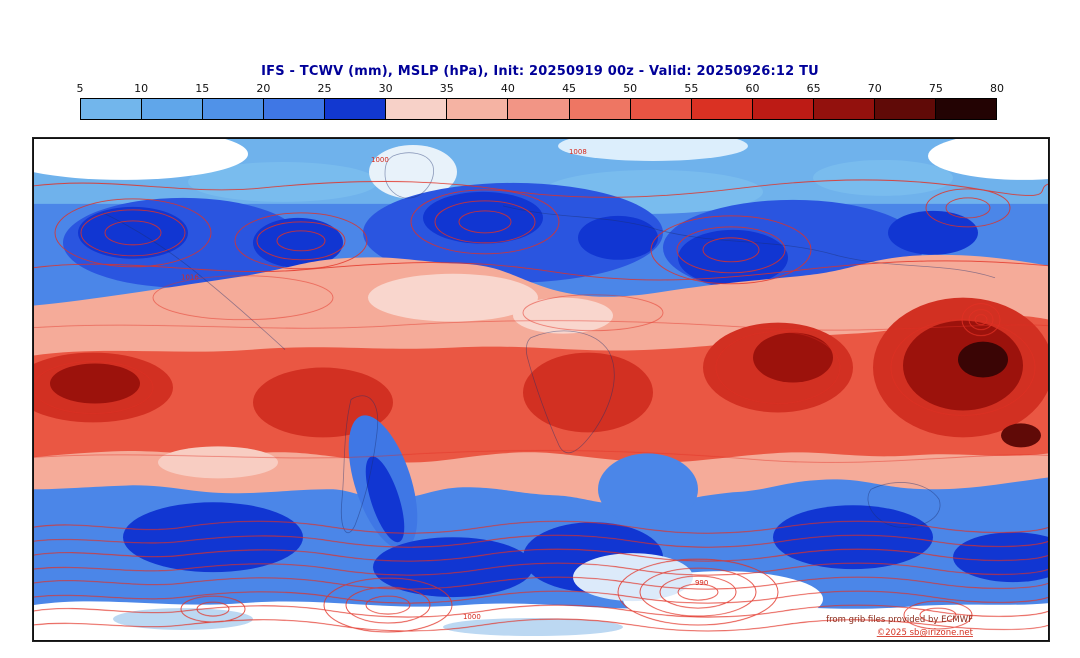  Describe the element at coordinates (691, 88) in the screenshot. I see `colorbar-tick-label: 55` at that location.